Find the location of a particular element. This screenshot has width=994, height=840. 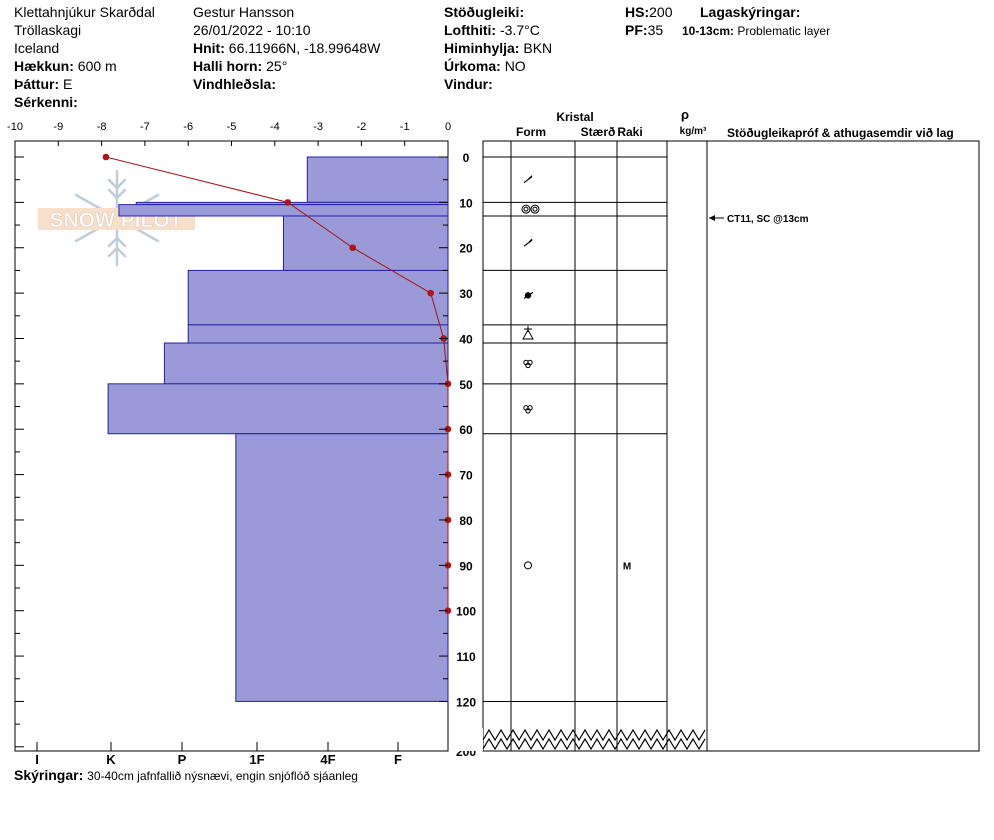

col-density-symbol: ρ is located at coordinates (685, 114).